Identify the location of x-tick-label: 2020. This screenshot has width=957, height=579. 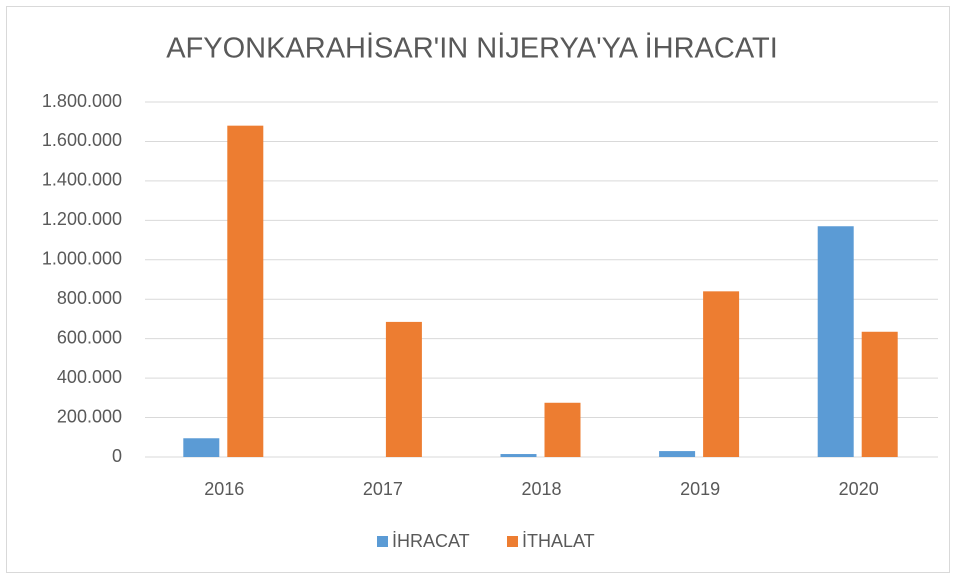
(859, 489).